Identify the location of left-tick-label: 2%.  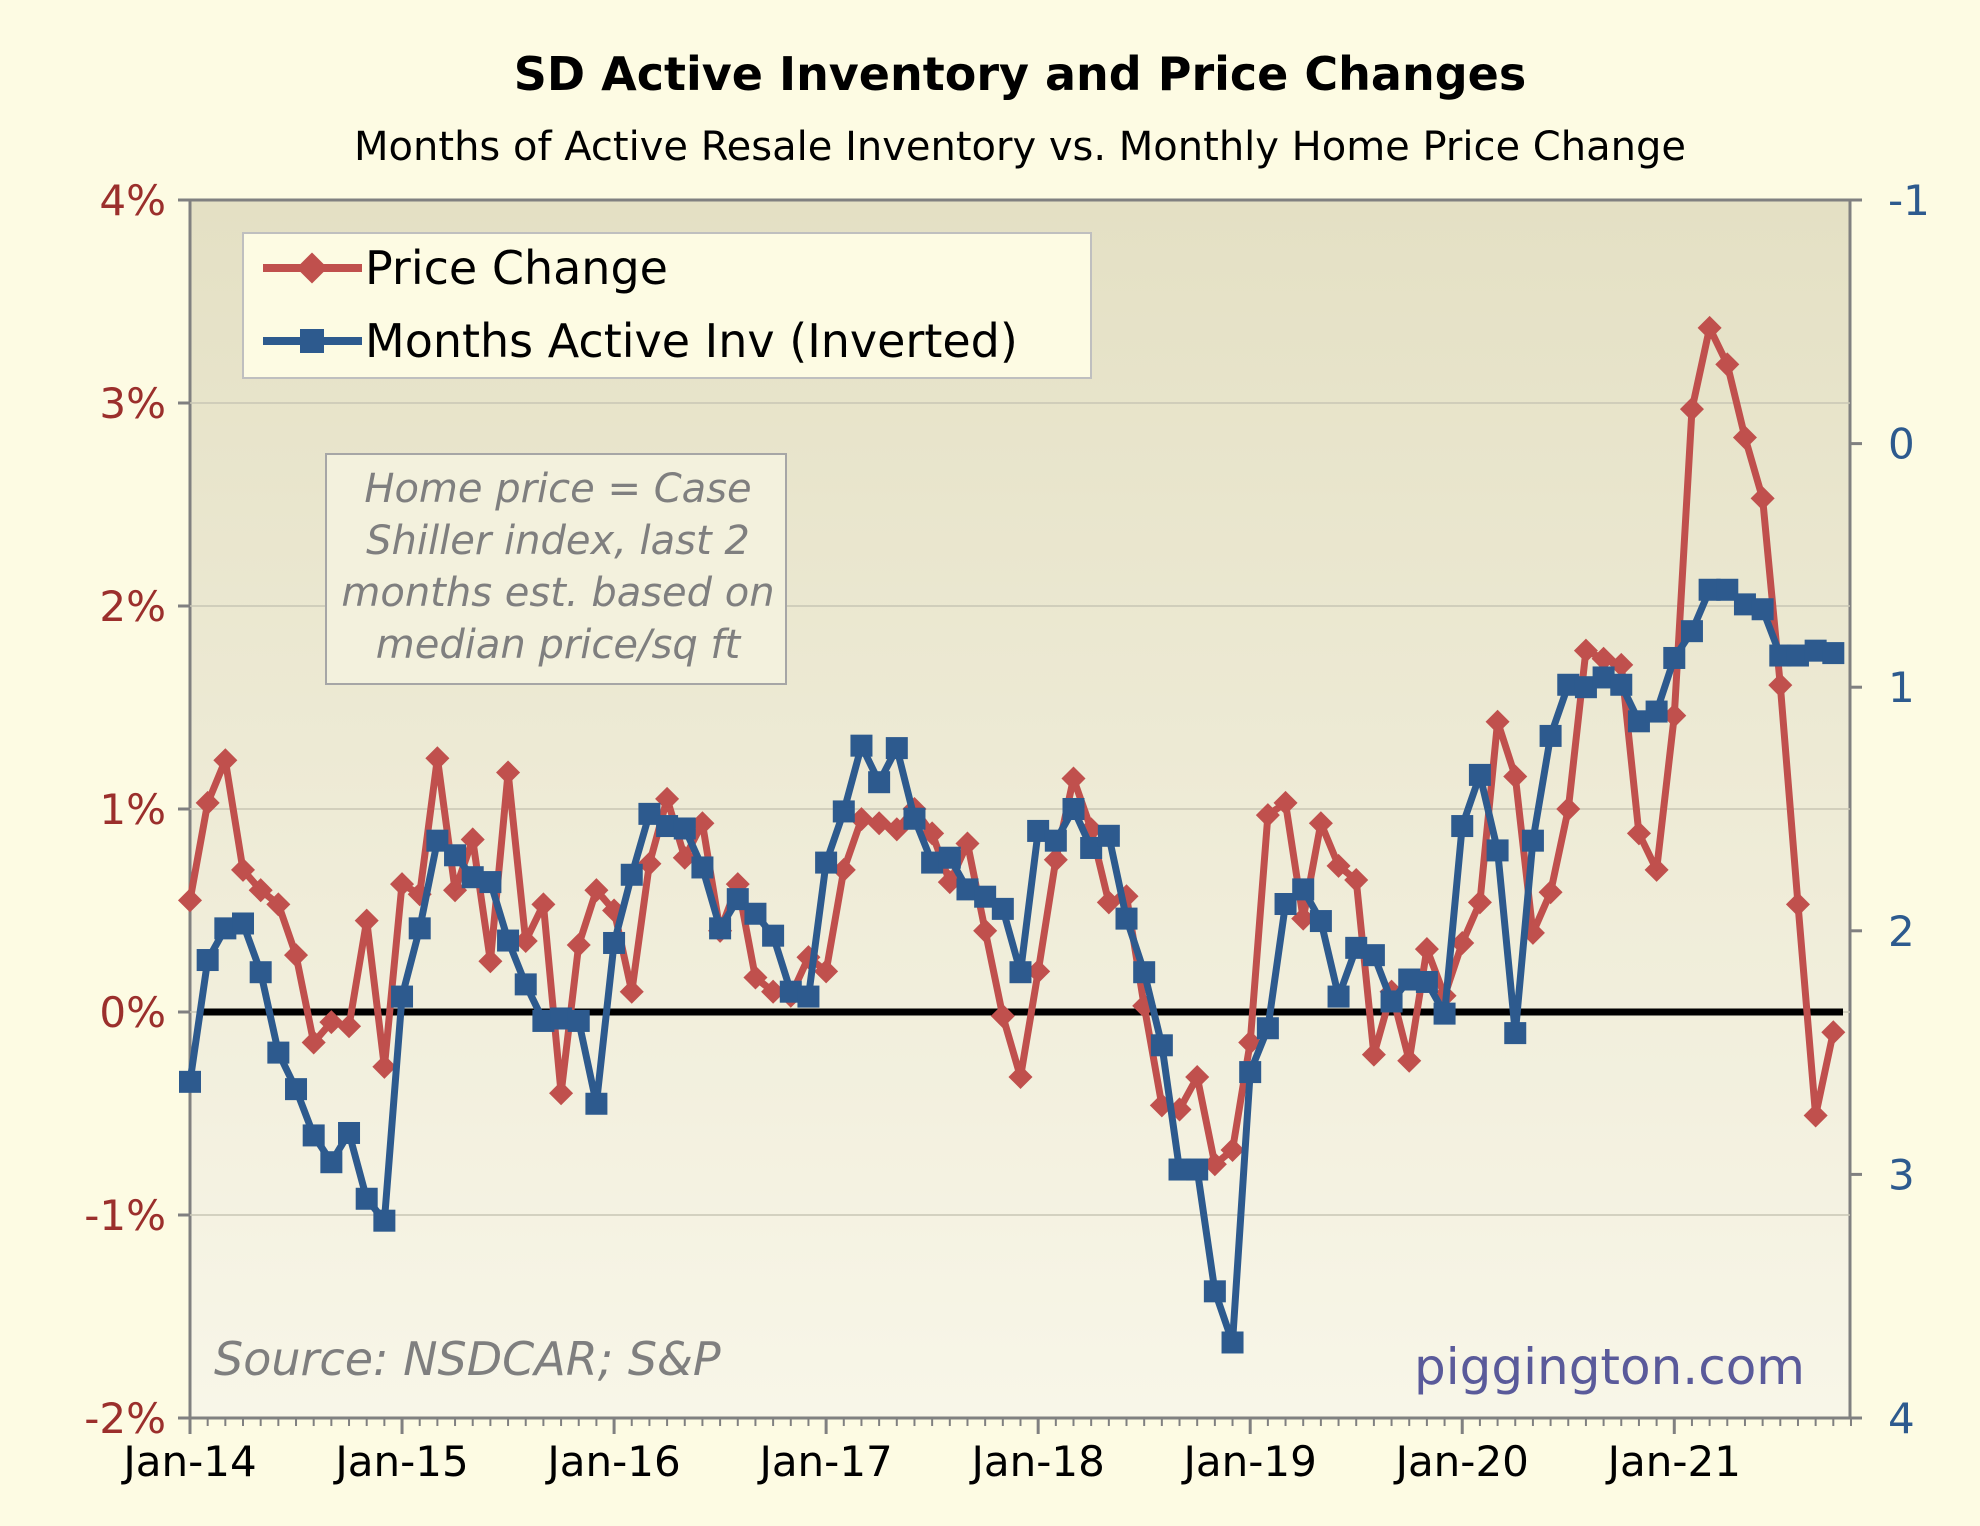
(132, 606).